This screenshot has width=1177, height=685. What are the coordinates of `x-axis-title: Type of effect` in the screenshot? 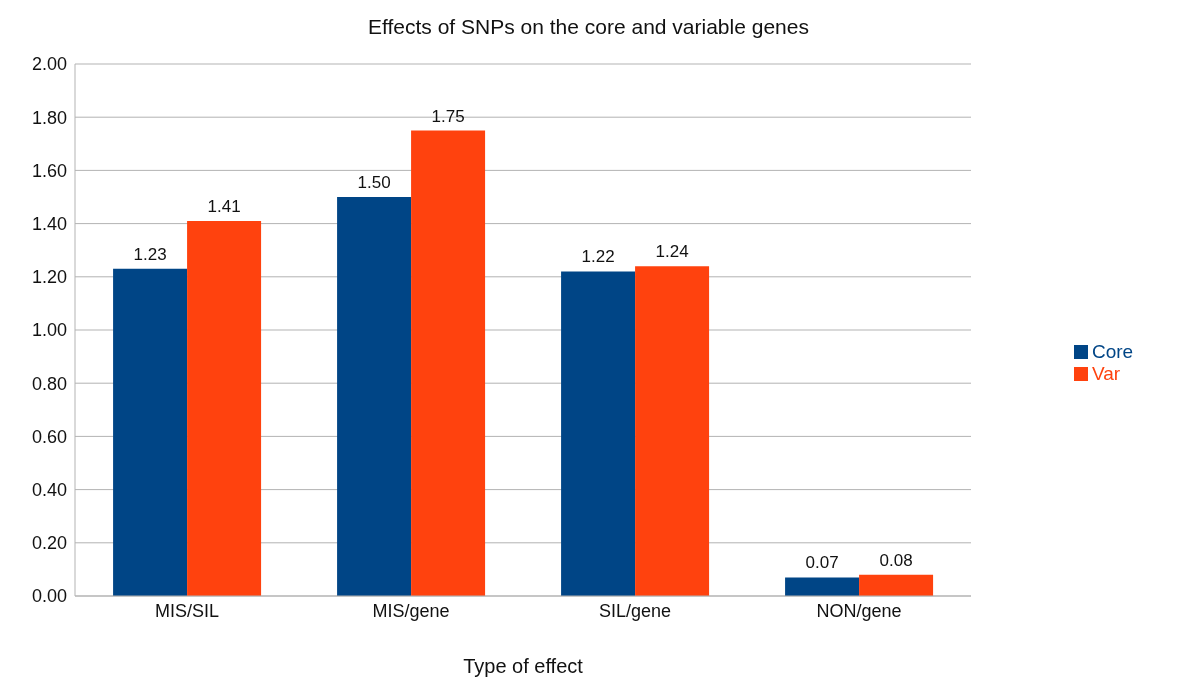 It's located at (523, 666).